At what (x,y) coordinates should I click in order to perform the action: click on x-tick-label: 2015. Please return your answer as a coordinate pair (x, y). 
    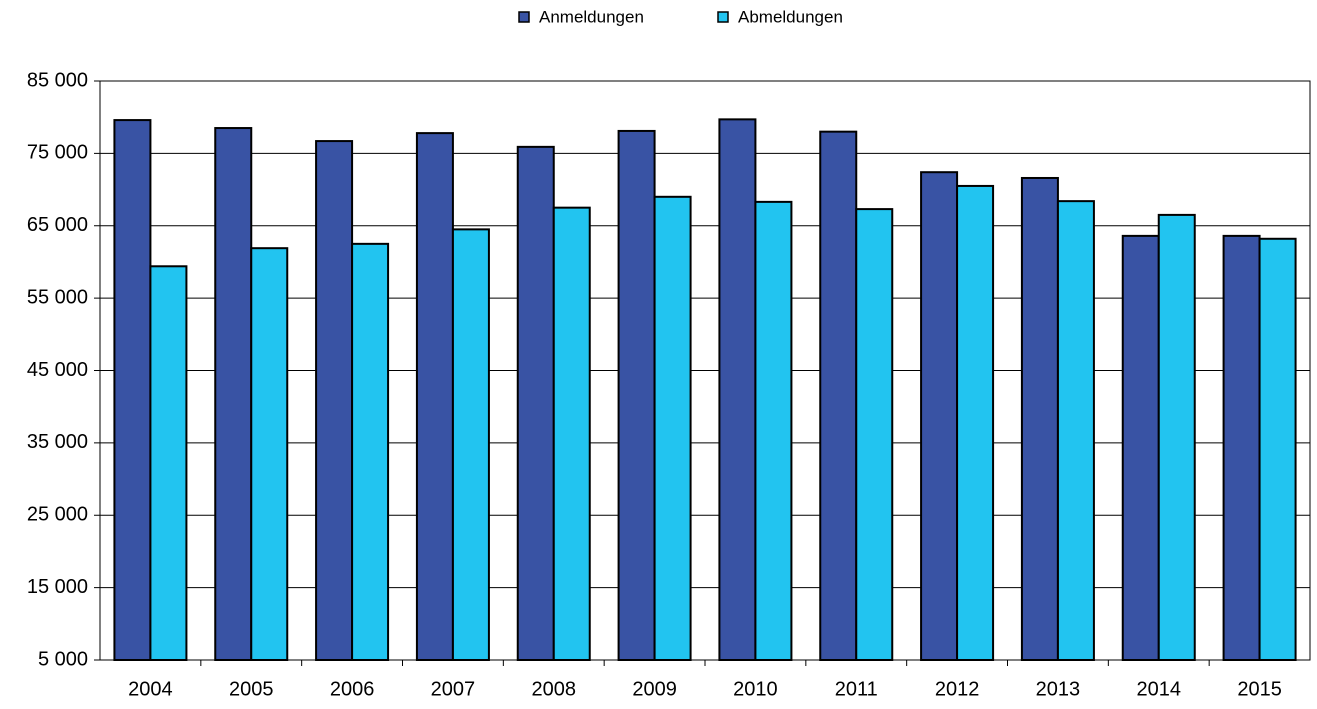
    Looking at the image, I should click on (1259, 689).